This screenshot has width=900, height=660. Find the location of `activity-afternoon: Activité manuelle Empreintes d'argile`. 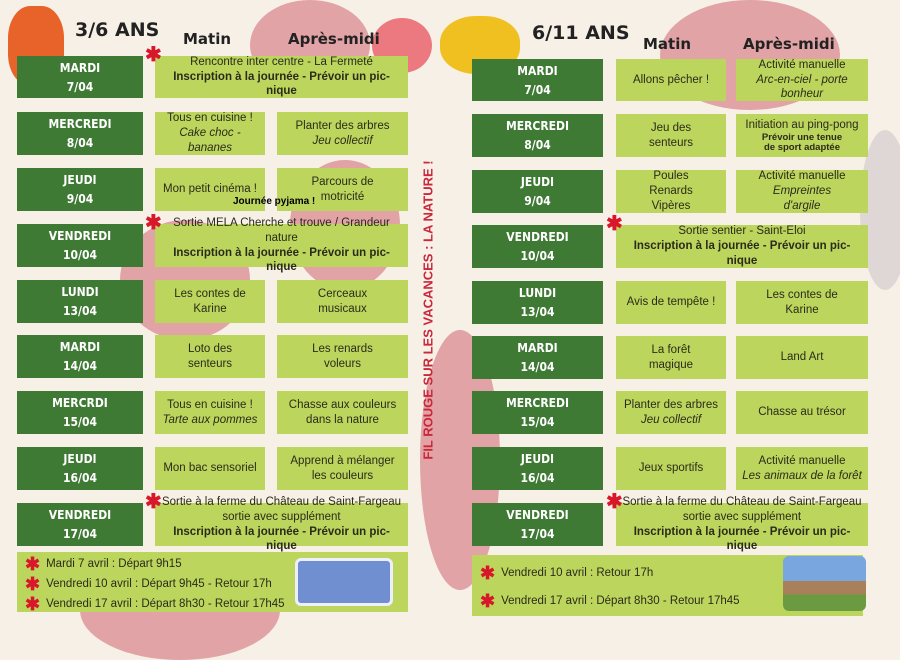

activity-afternoon: Activité manuelle Empreintes d'argile is located at coordinates (802, 191).